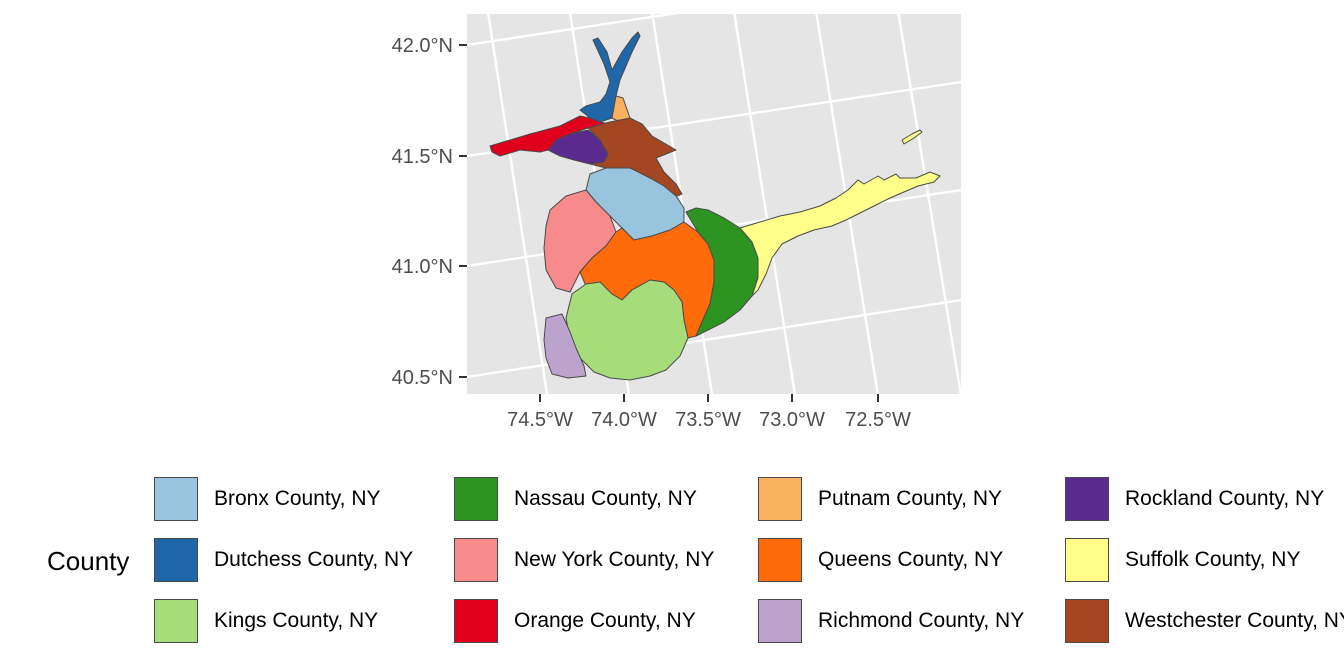  What do you see at coordinates (911, 559) in the screenshot?
I see `legend-label: Queens County, NY` at bounding box center [911, 559].